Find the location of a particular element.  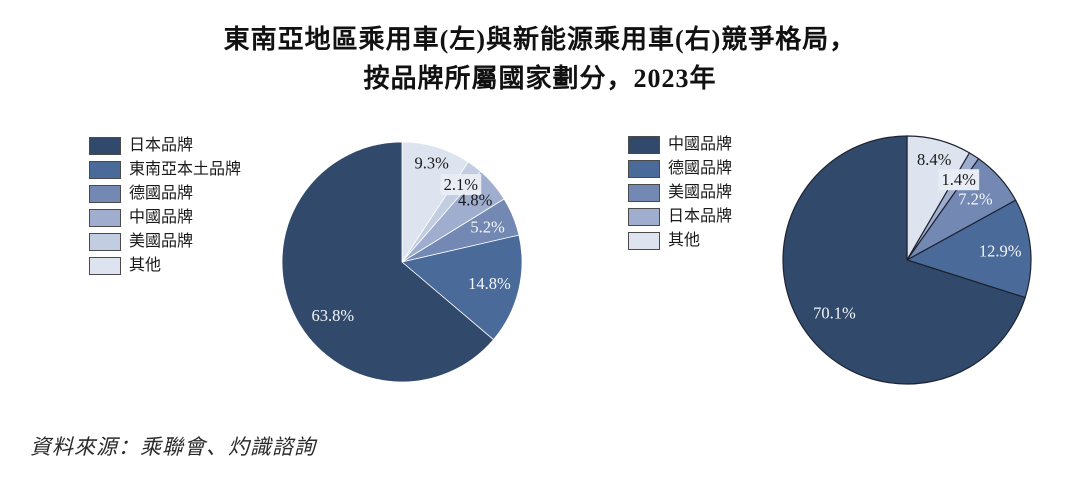

slice-label: 7.2% is located at coordinates (975, 198).